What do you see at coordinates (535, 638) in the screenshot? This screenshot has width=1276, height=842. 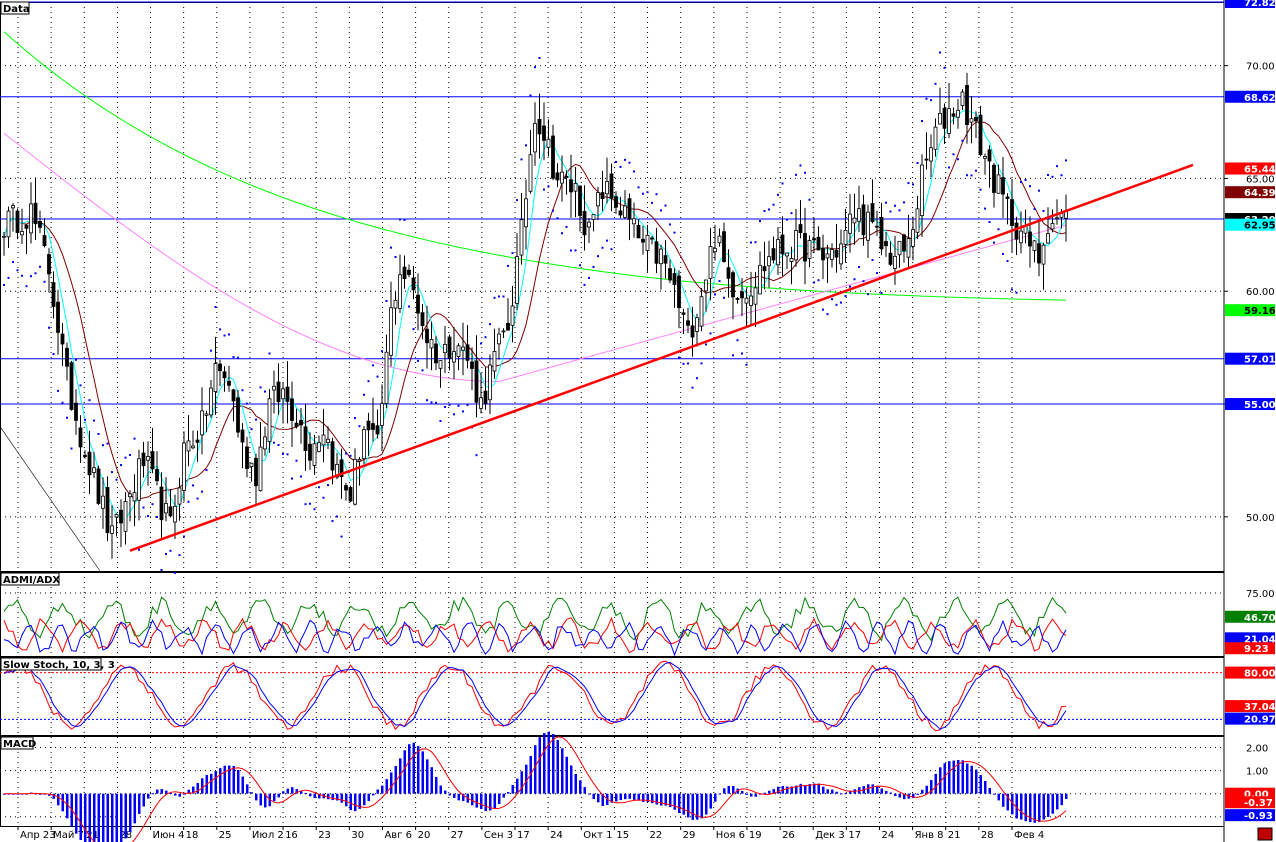 I see `adx-line` at bounding box center [535, 638].